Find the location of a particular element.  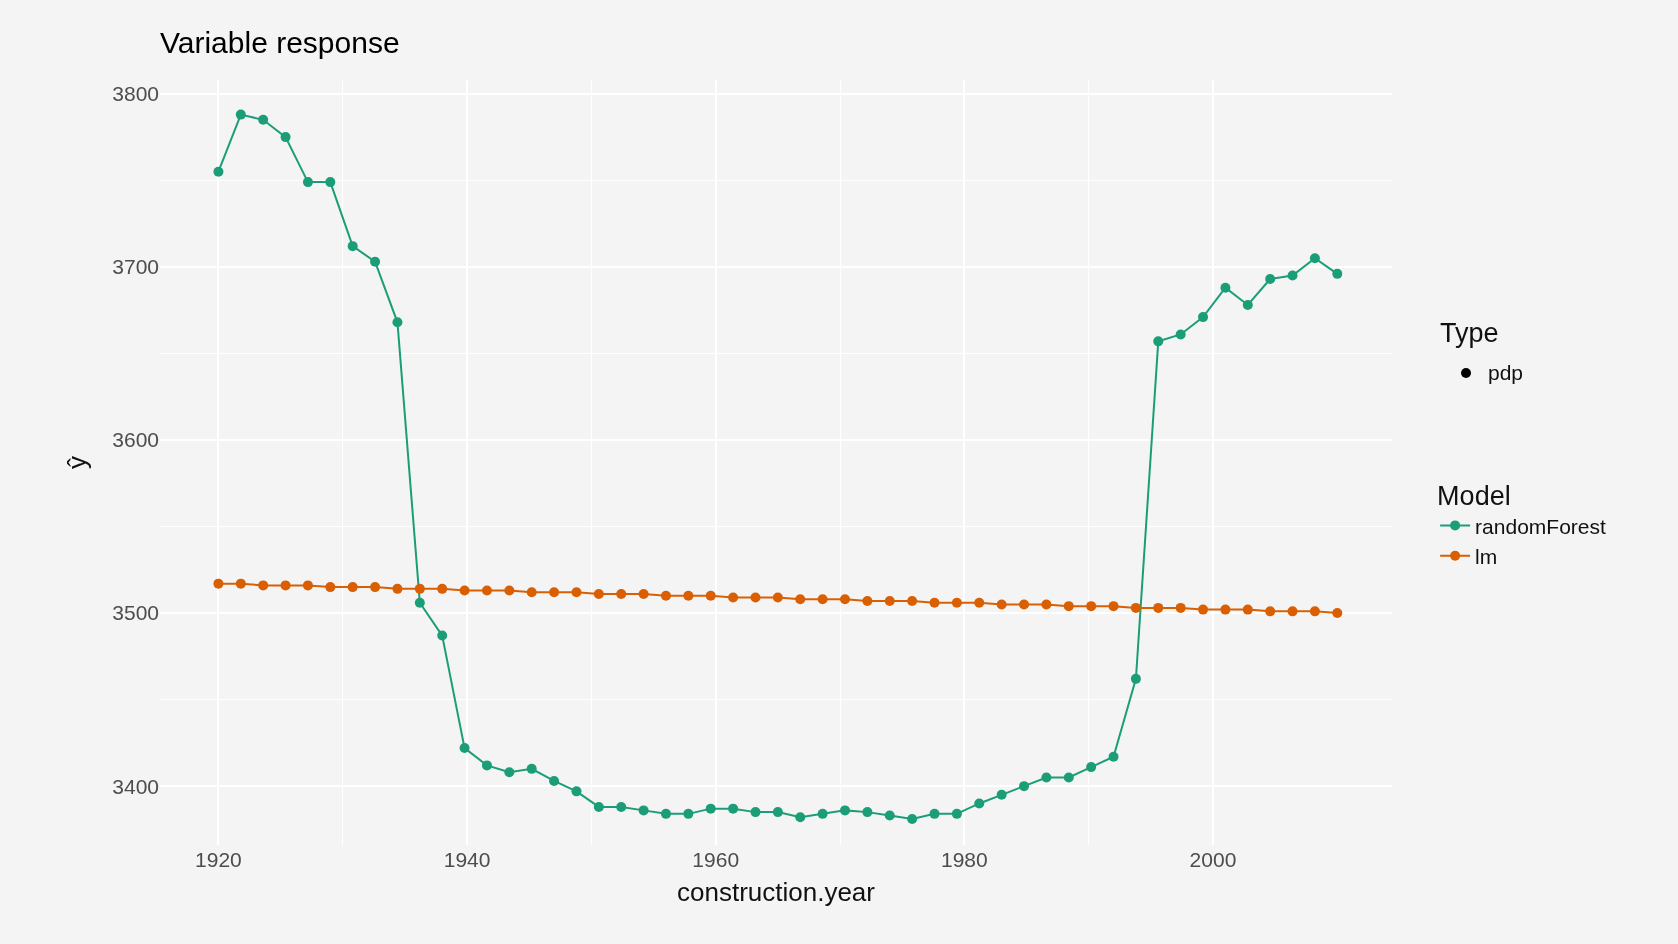

y-tick-label: 3500 is located at coordinates (135, 613).